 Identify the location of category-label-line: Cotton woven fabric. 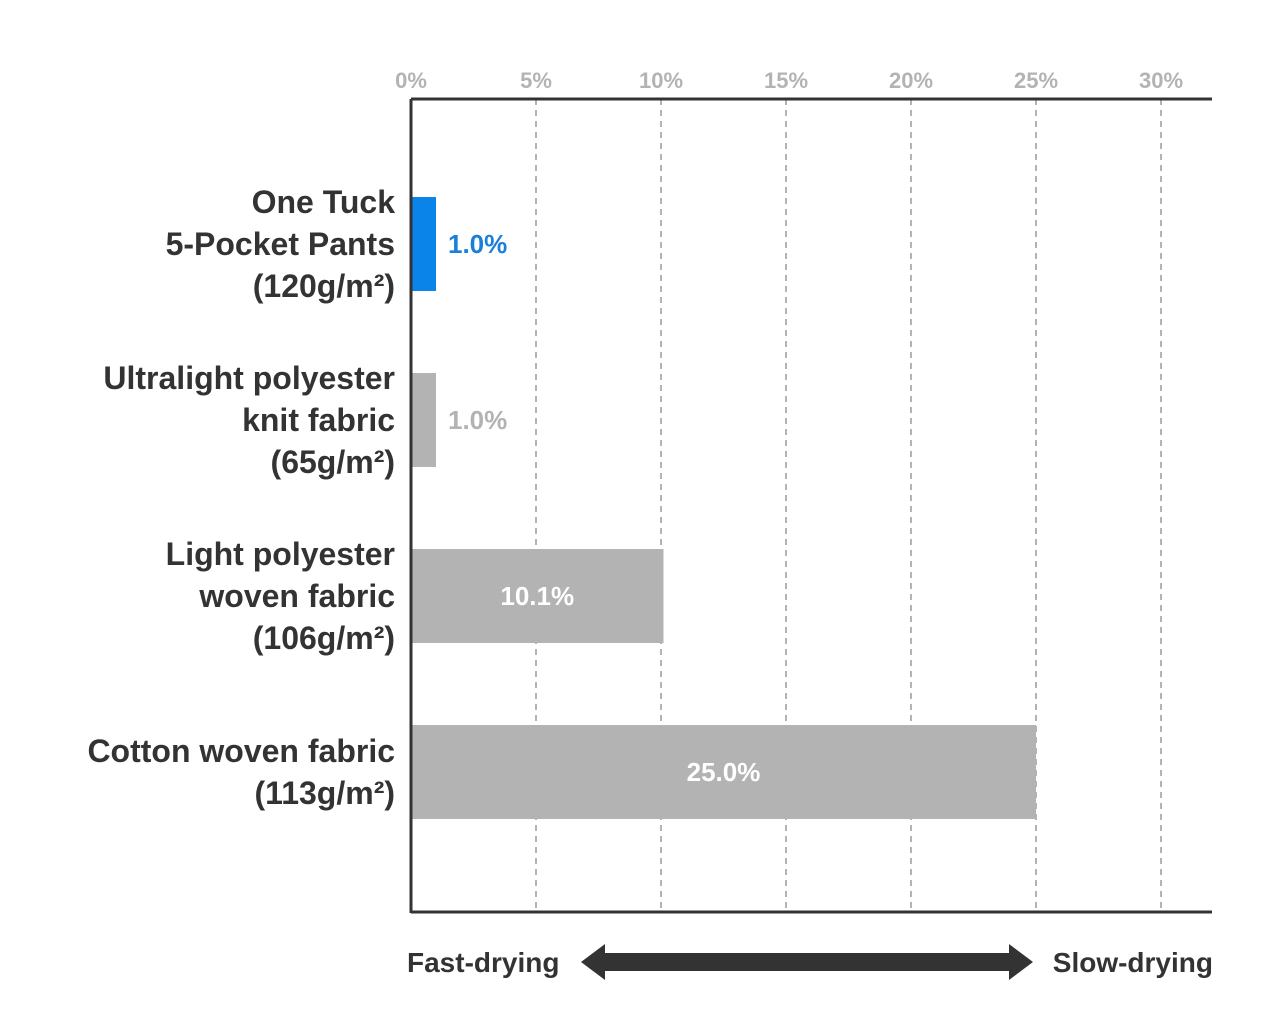
(241, 751).